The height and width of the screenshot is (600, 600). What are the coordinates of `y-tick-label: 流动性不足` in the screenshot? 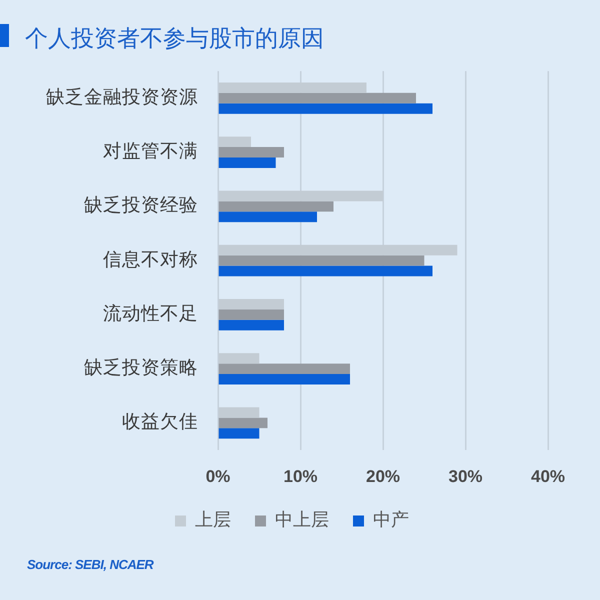 It's located at (150, 313).